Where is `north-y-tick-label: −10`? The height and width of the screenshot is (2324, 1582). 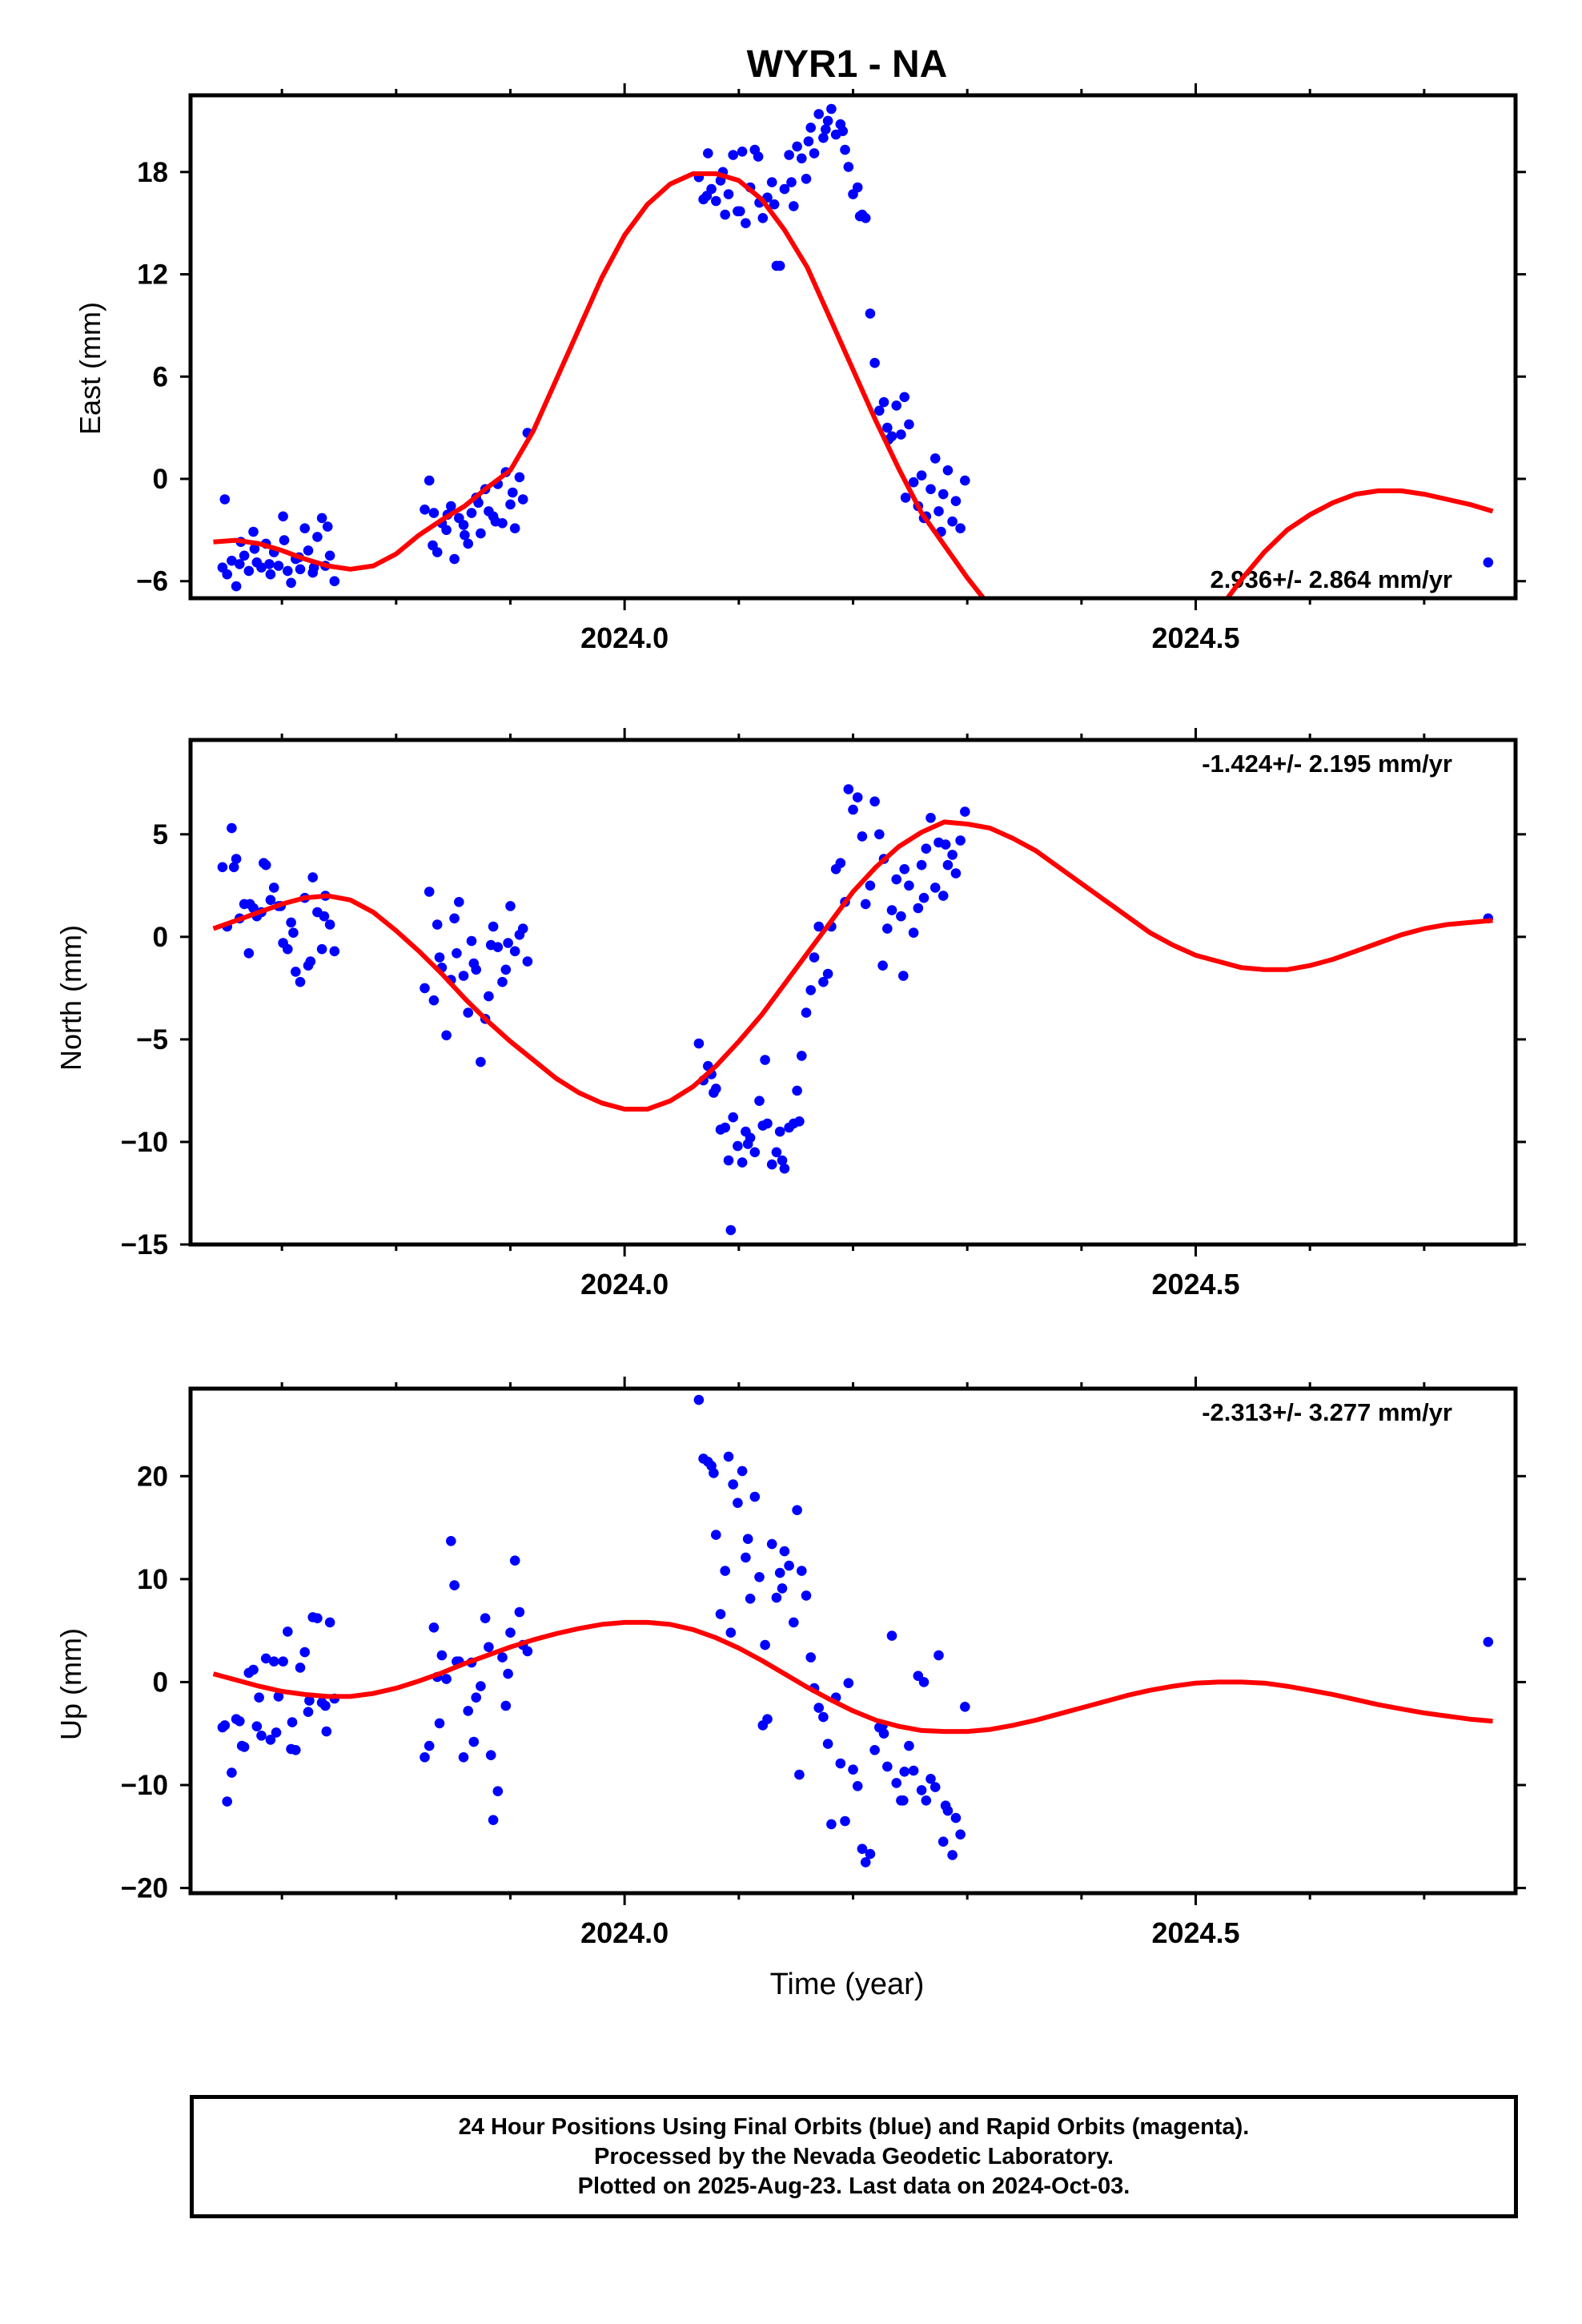 north-y-tick-label: −10 is located at coordinates (144, 1142).